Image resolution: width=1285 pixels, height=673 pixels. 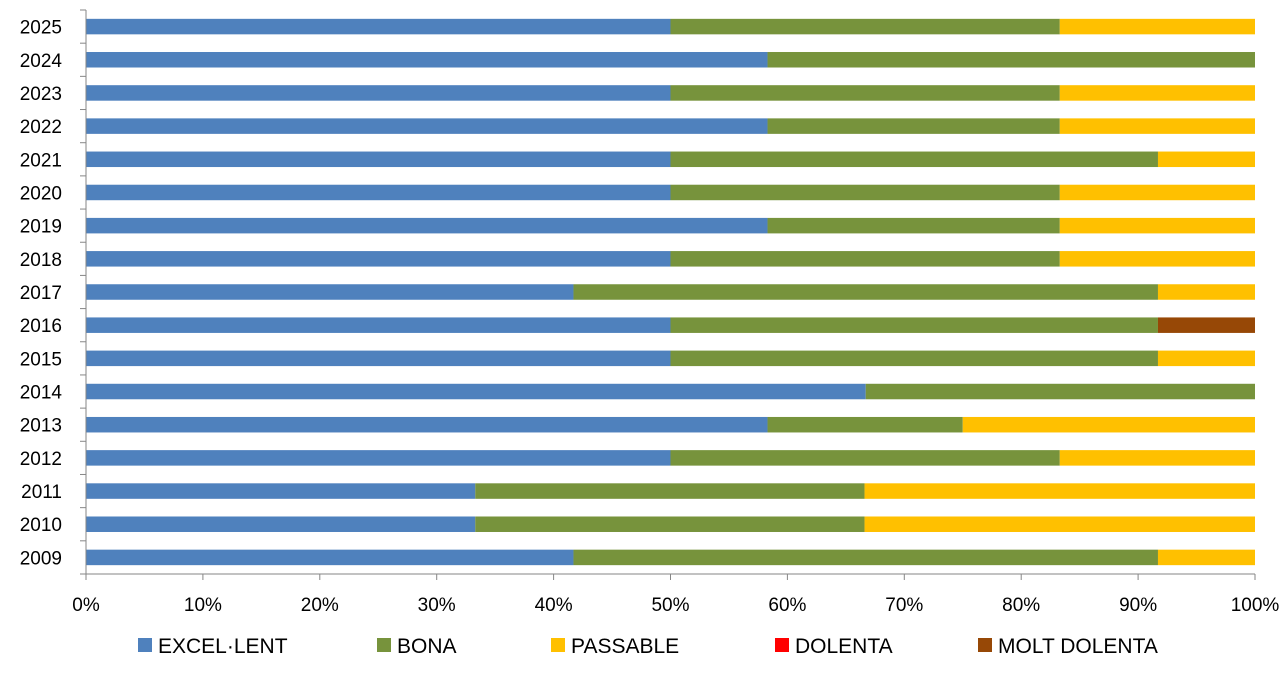 I want to click on y-tick-label-2025: 2025, so click(x=41, y=28).